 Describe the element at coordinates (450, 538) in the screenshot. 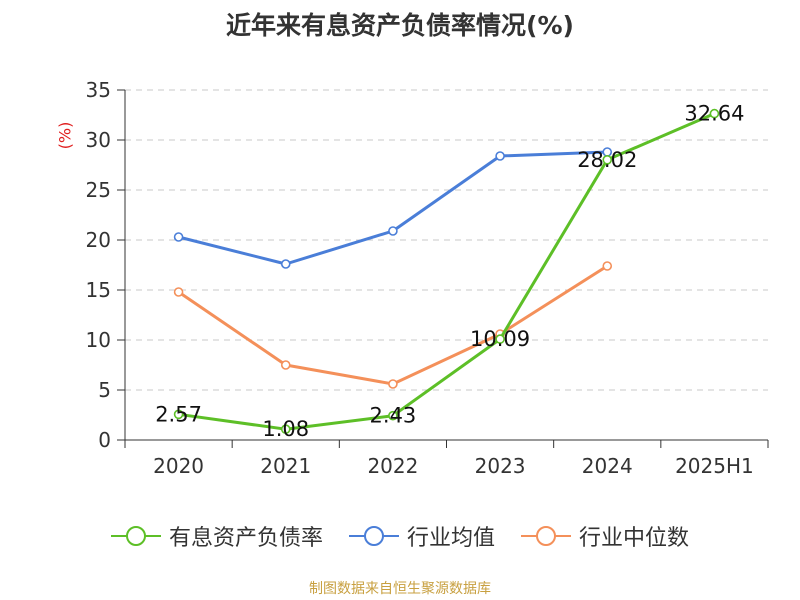

I see `legend-label: 行业均值` at that location.